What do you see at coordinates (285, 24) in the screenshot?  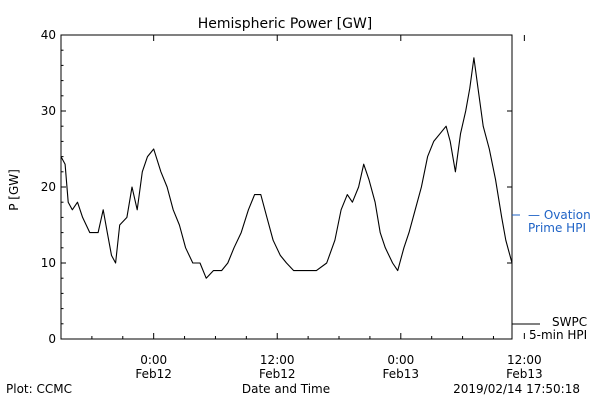 I see `chart-title: Hemispheric Power [GW]` at bounding box center [285, 24].